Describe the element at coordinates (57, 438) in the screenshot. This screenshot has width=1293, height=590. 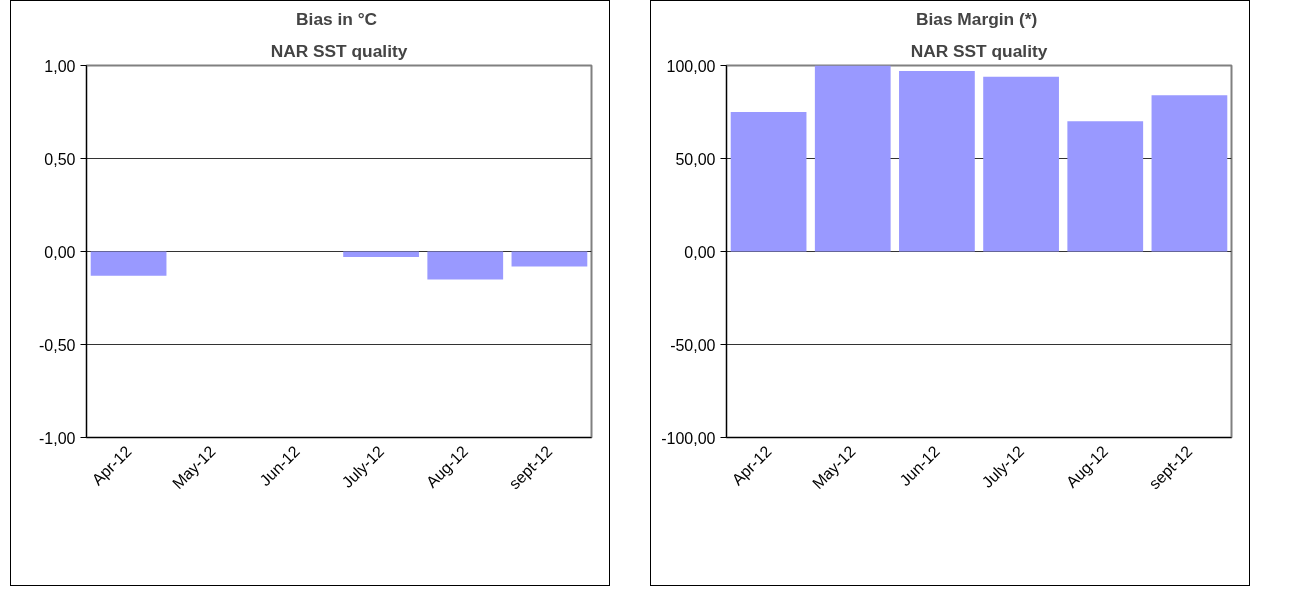
I see `y-tick-label: -1,00` at that location.